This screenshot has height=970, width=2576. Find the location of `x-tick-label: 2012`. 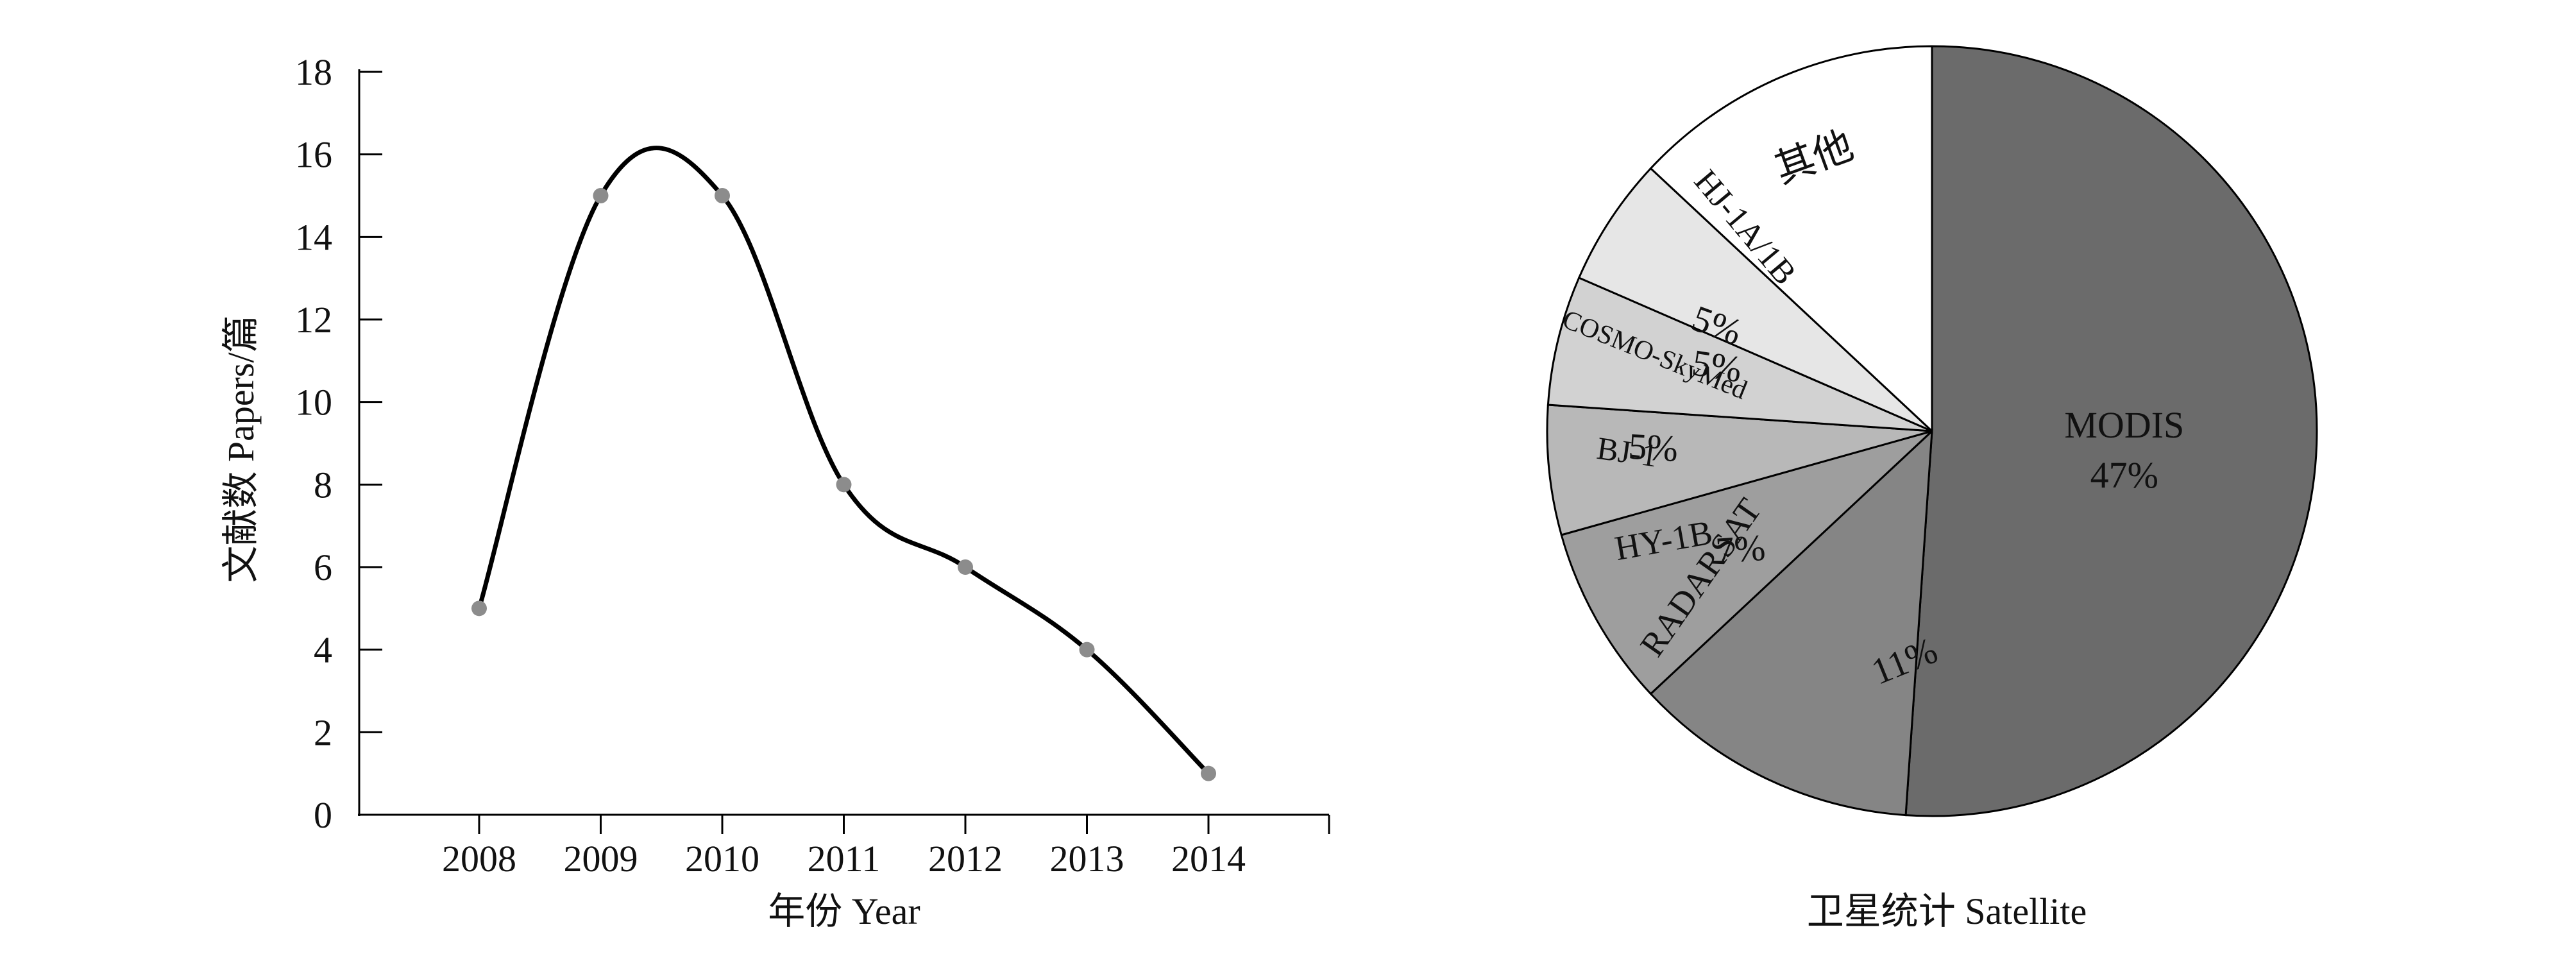

x-tick-label: 2012 is located at coordinates (965, 859).